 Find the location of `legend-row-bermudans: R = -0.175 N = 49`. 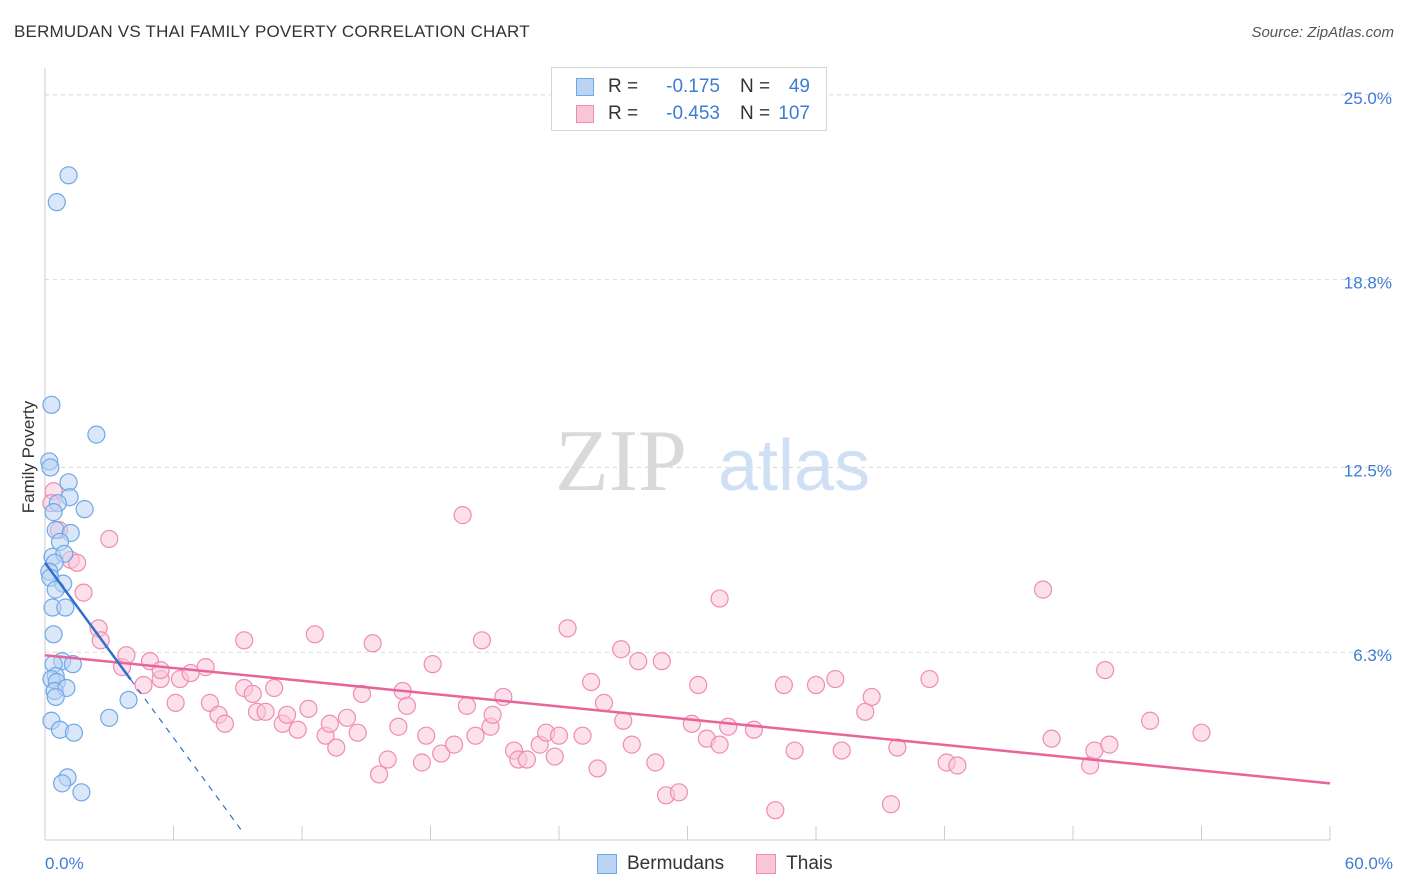

legend-row-bermudans: R = -0.175 N = 49 is located at coordinates (693, 87).